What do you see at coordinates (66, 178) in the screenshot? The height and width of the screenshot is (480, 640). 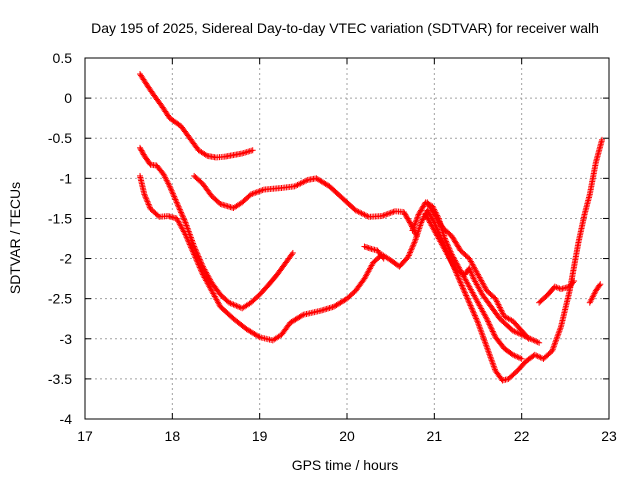 I see `y-tick-label: -1` at bounding box center [66, 178].